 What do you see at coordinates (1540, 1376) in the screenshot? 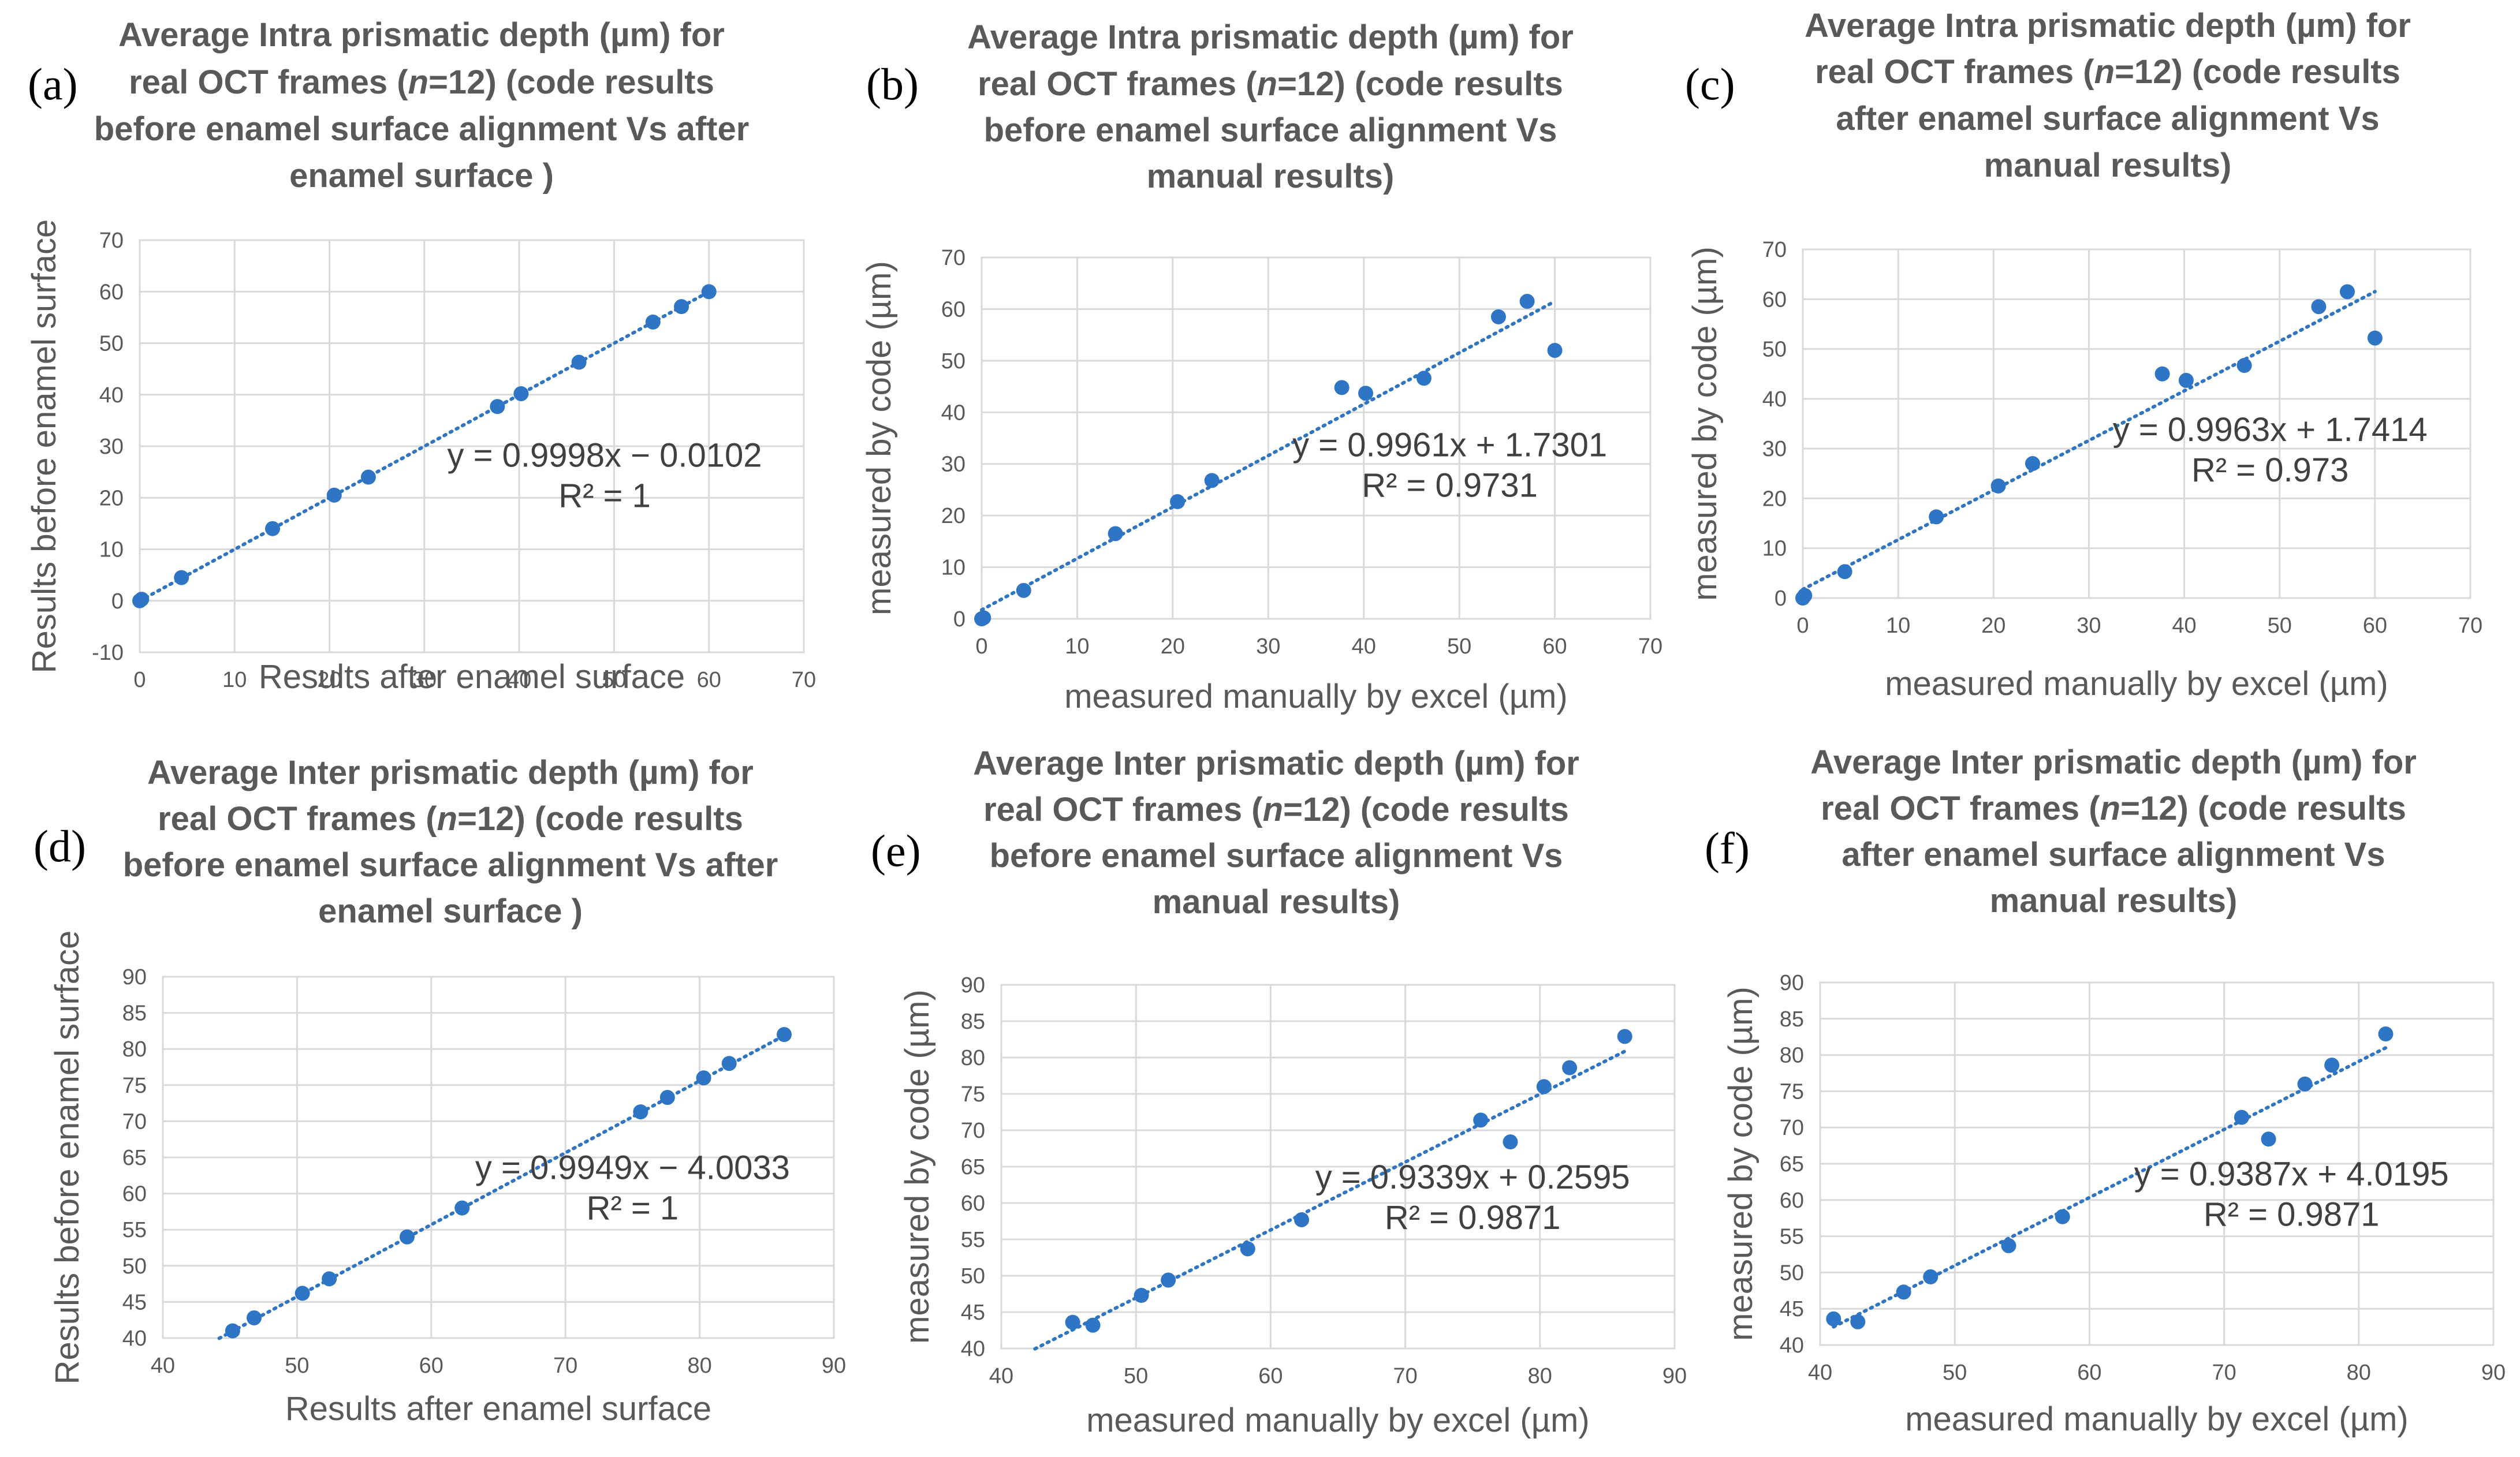
I see `x-tick-label: 80` at bounding box center [1540, 1376].